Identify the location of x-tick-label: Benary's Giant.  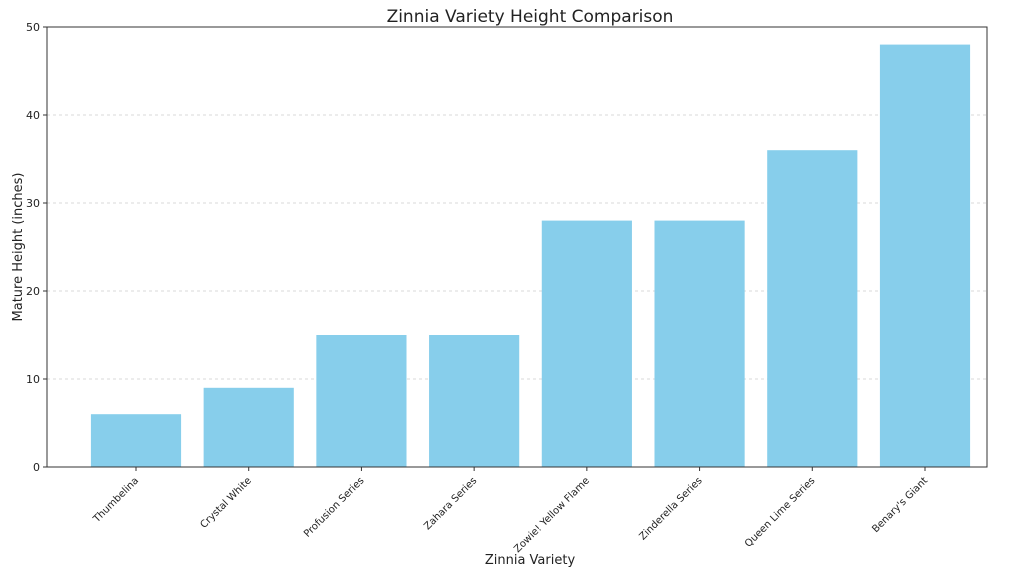
(900, 505).